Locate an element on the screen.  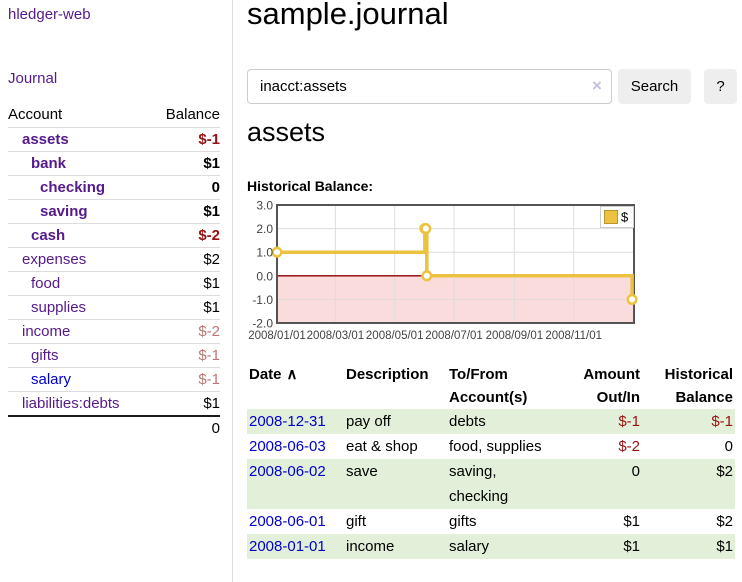
transaction-date-link: 2008-06-01 is located at coordinates (287, 521).